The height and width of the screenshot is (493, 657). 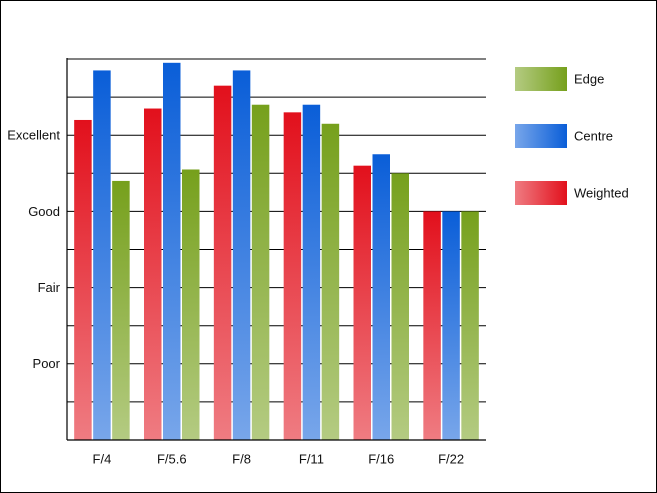 I want to click on x-tick-label: F/16, so click(x=381, y=458).